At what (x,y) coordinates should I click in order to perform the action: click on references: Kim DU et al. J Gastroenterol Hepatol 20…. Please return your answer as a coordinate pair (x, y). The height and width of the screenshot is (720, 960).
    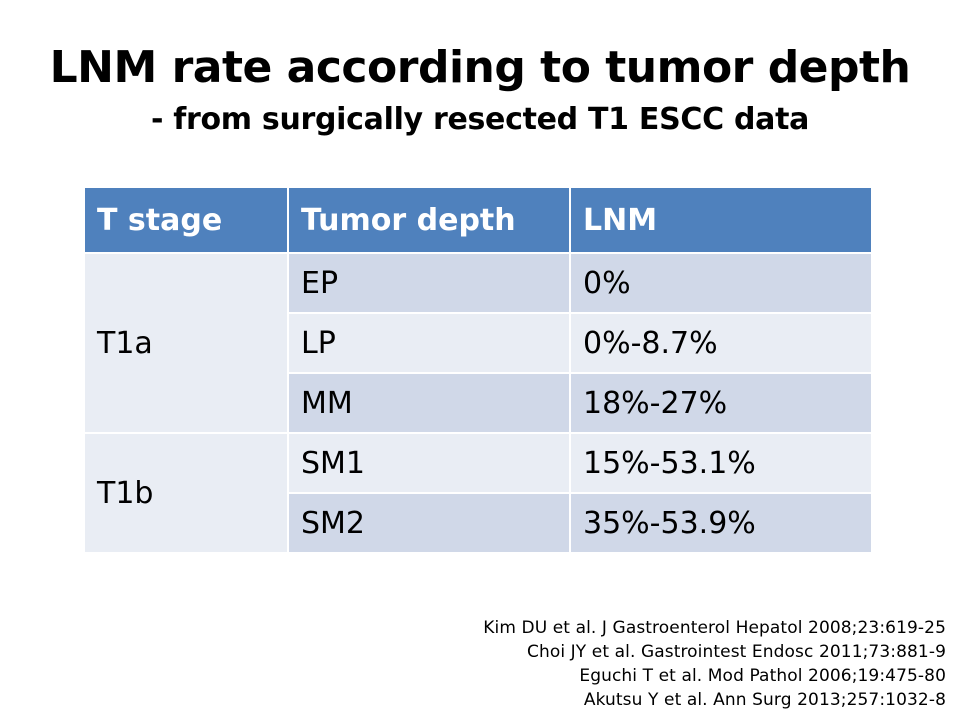
    Looking at the image, I should click on (714, 664).